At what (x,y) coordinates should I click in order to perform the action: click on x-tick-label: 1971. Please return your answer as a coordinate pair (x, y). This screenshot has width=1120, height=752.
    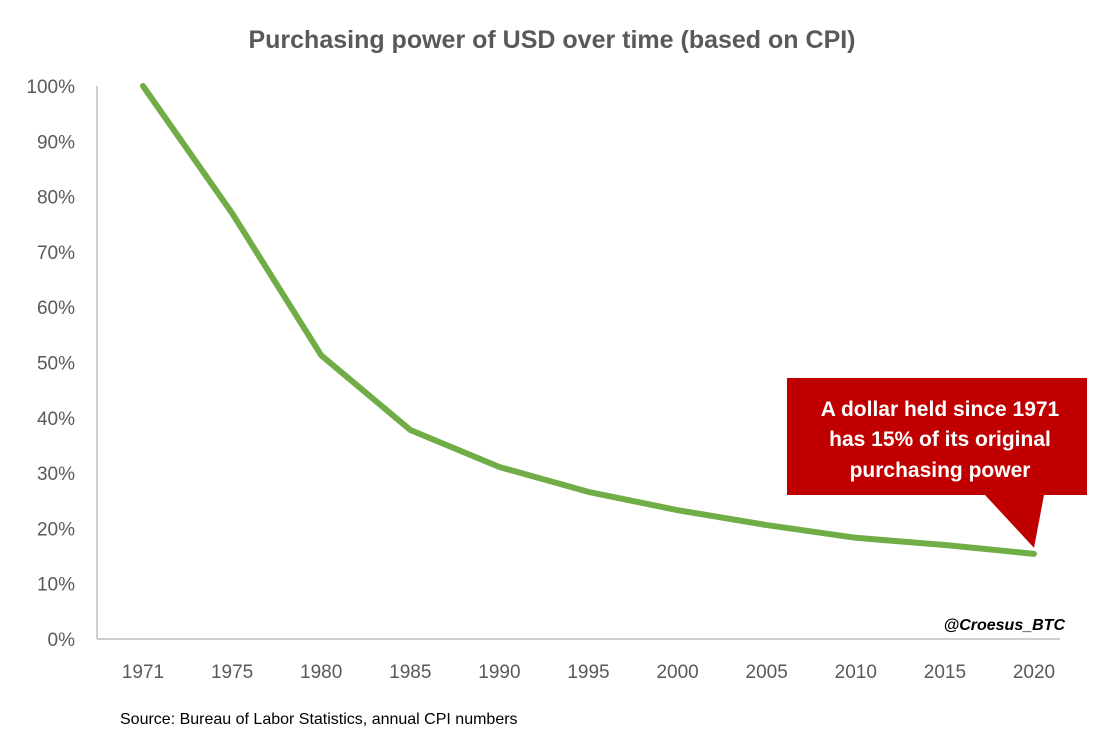
    Looking at the image, I should click on (143, 672).